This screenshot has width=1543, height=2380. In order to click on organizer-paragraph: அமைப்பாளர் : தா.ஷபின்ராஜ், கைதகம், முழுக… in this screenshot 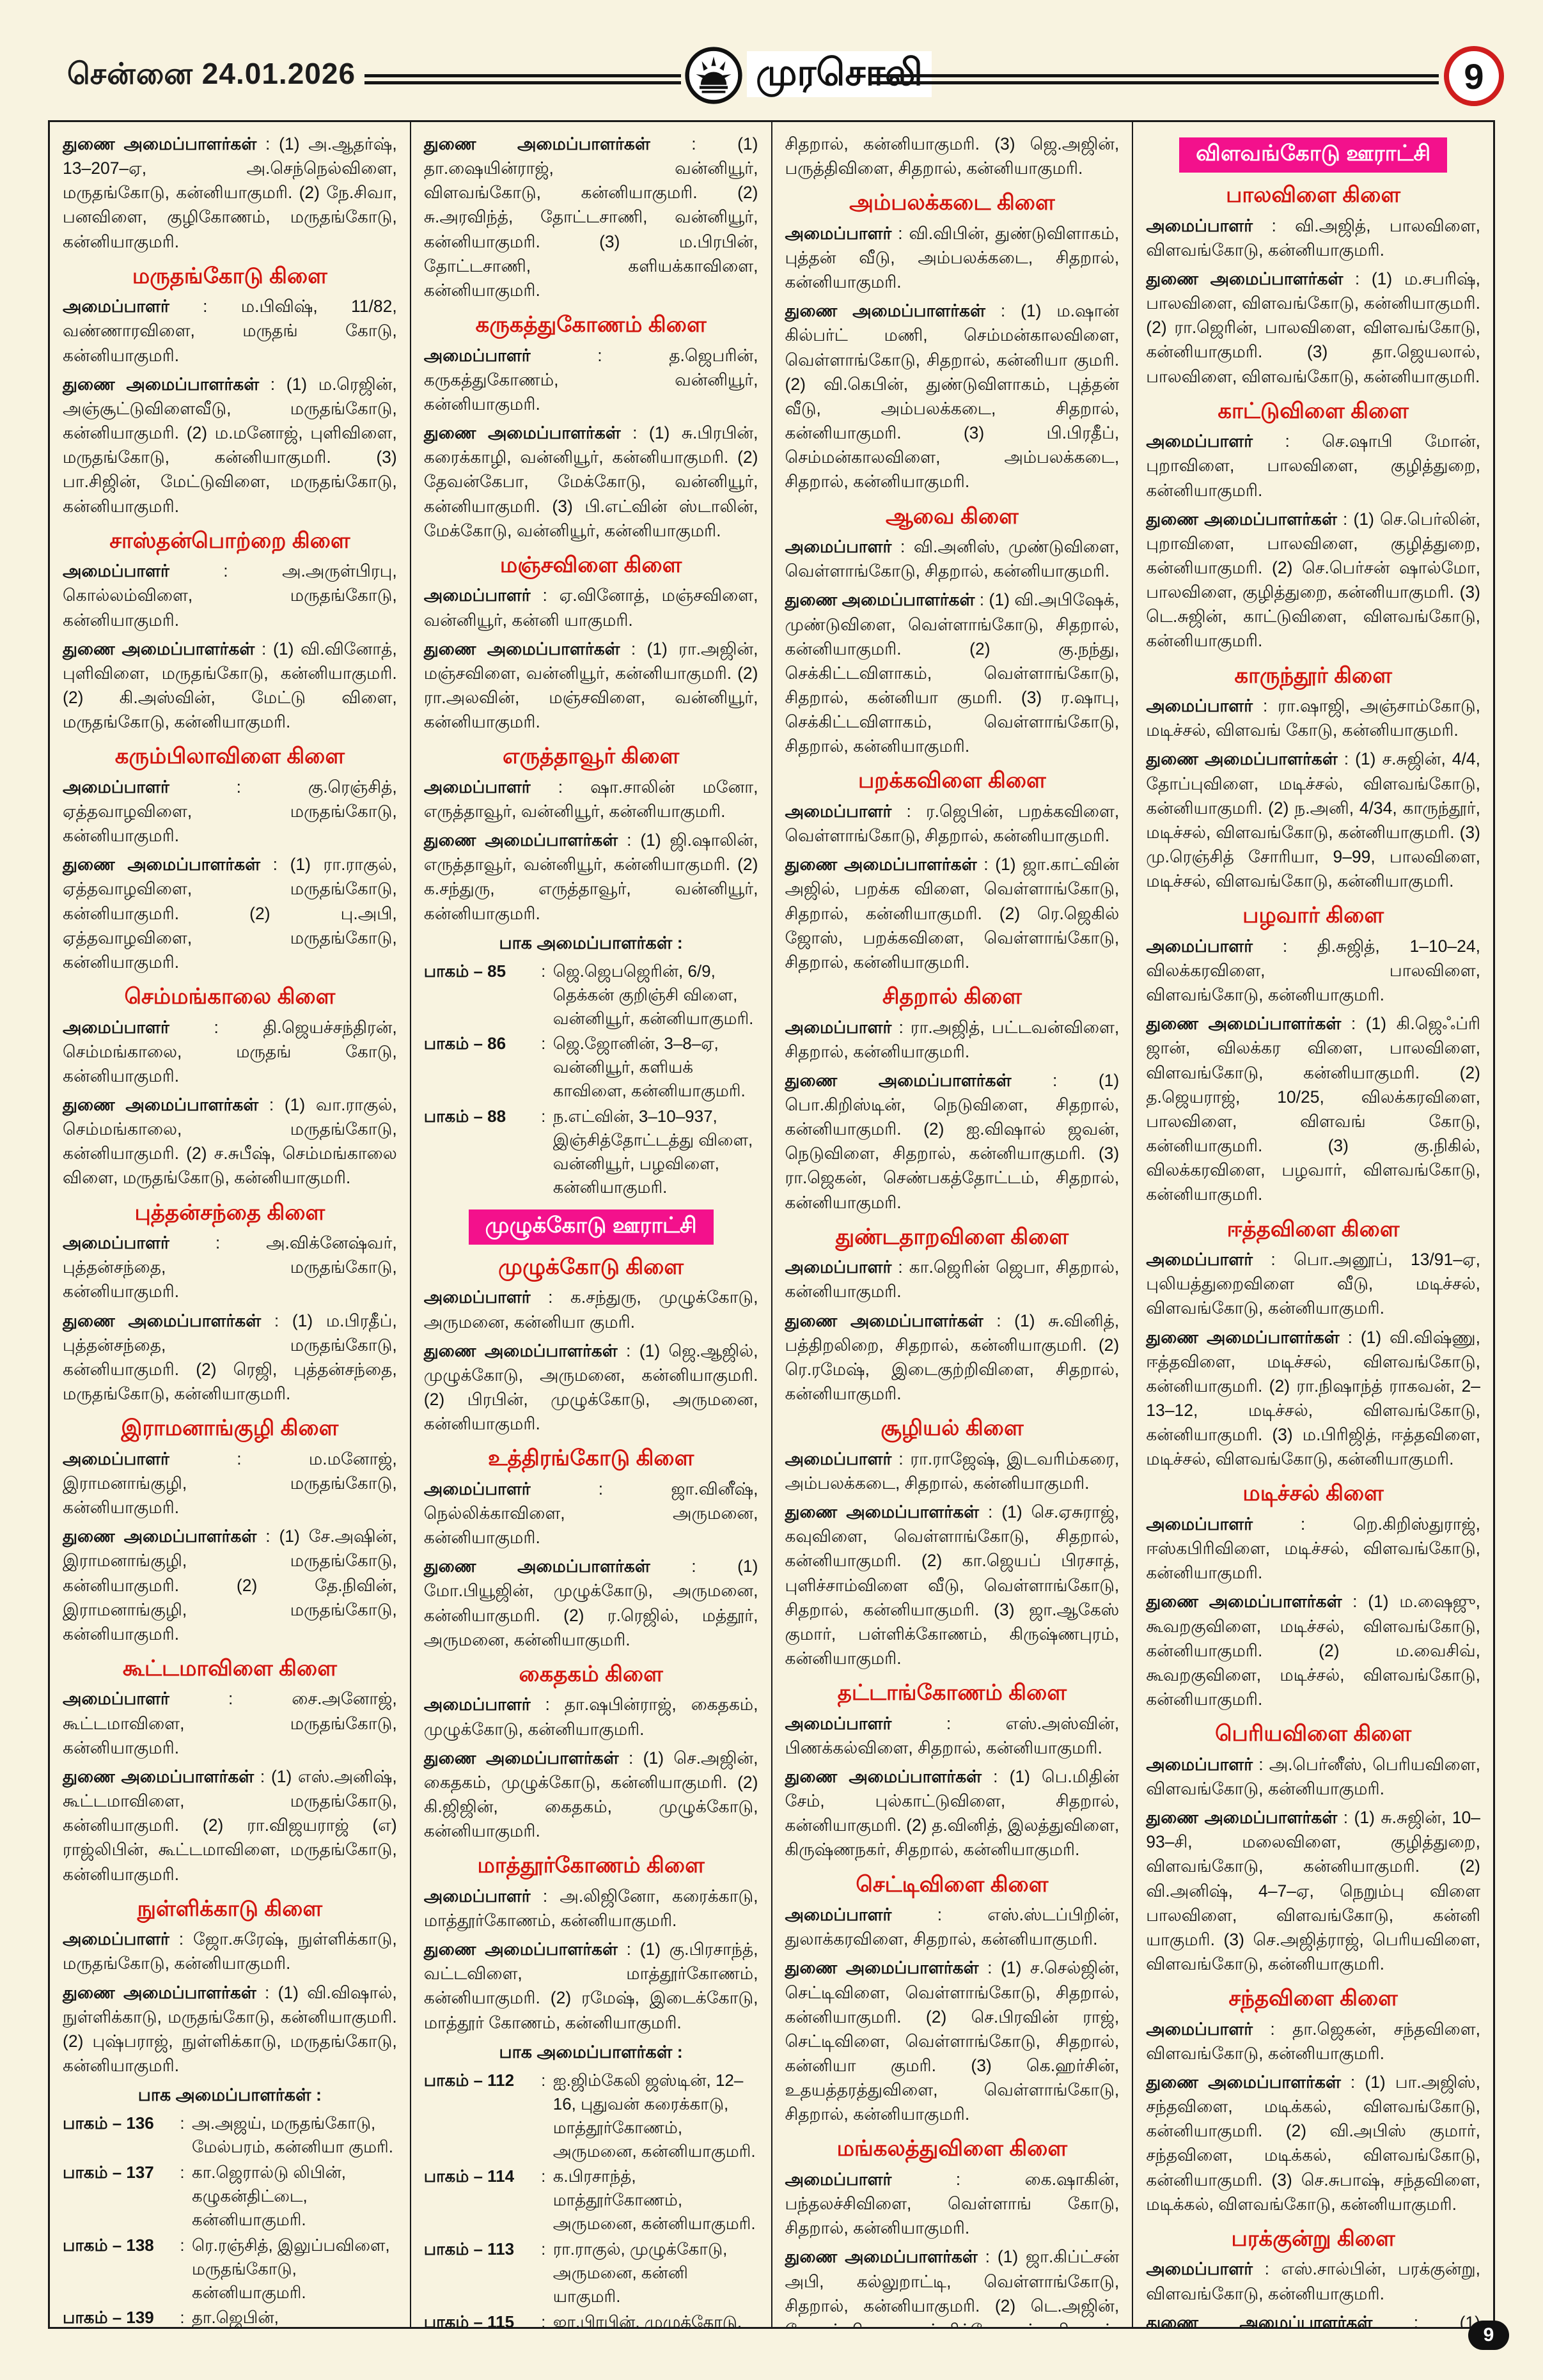, I will do `click(590, 1717)`.